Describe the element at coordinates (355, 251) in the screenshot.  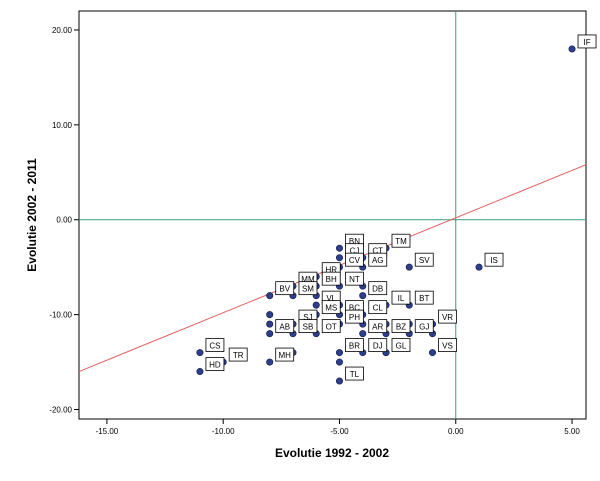
I see `point-label: CJ` at that location.